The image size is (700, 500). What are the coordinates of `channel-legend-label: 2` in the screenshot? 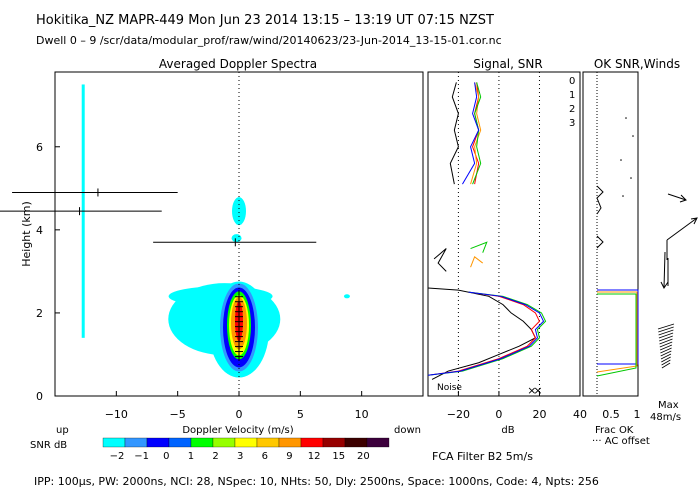 It's located at (572, 109).